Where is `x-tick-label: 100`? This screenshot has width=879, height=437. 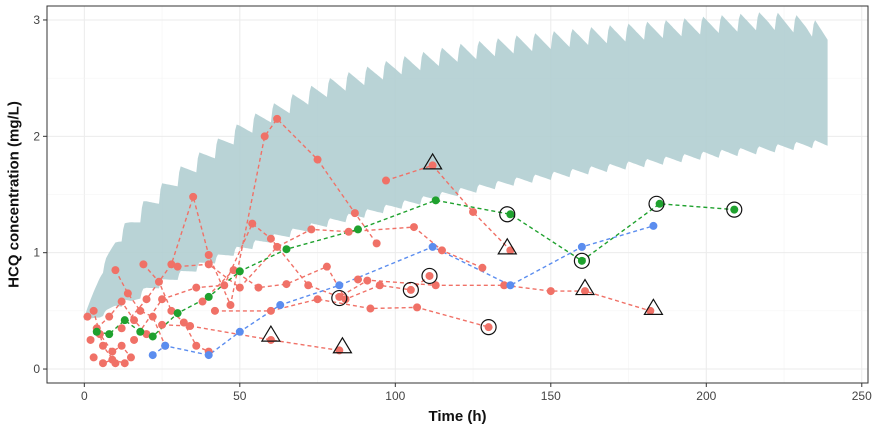
x-tick-label: 100 is located at coordinates (395, 396).